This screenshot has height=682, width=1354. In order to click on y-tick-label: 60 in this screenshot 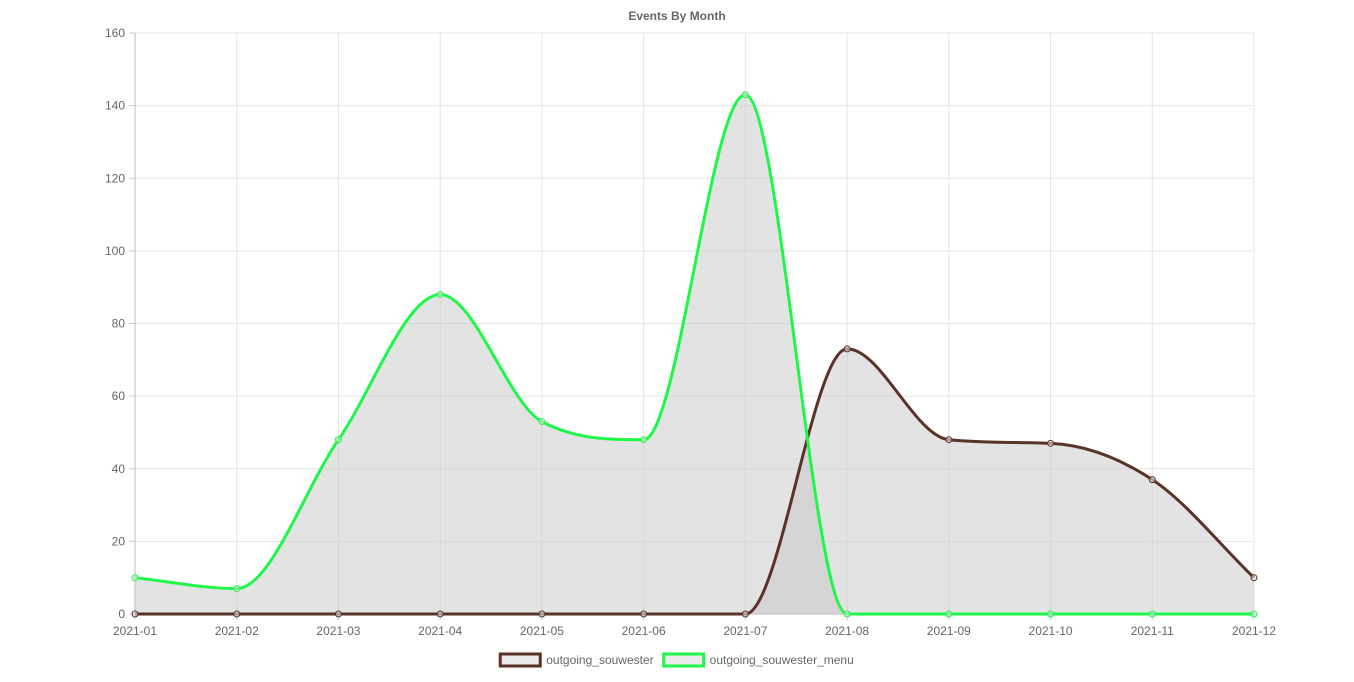, I will do `click(119, 396)`.